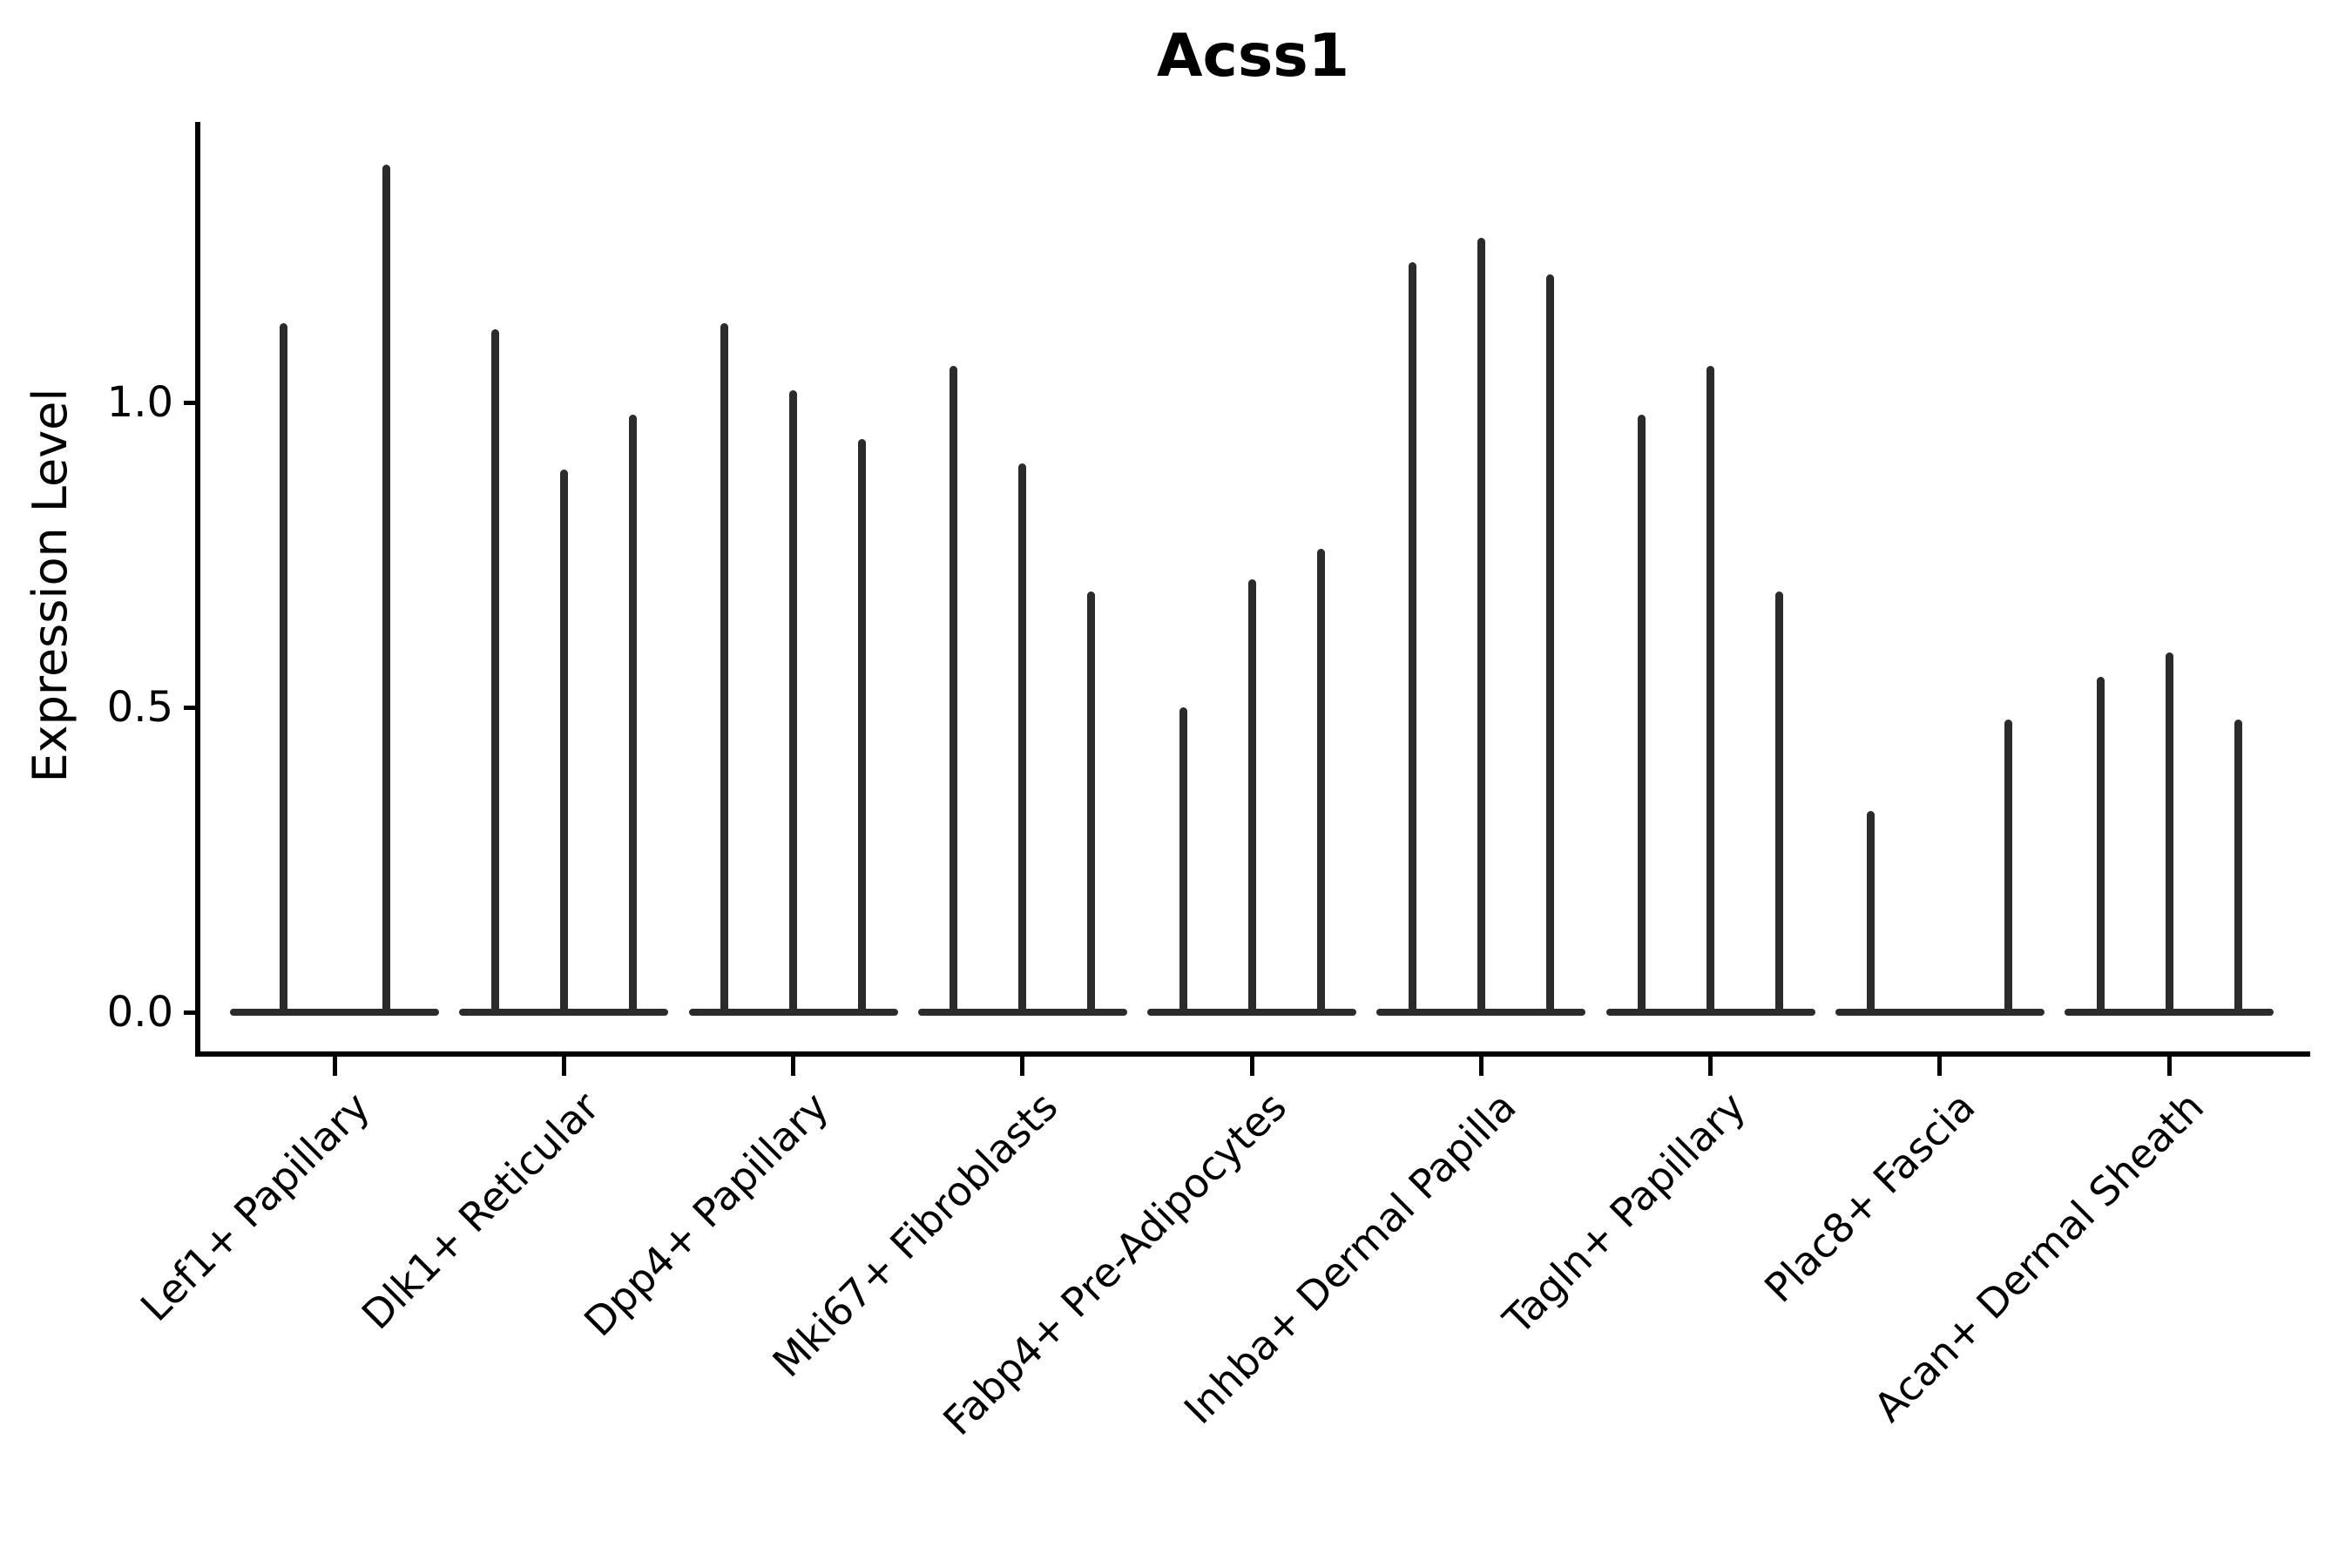 The image size is (2352, 1568). I want to click on y-tick-label: 0.0, so click(139, 1013).